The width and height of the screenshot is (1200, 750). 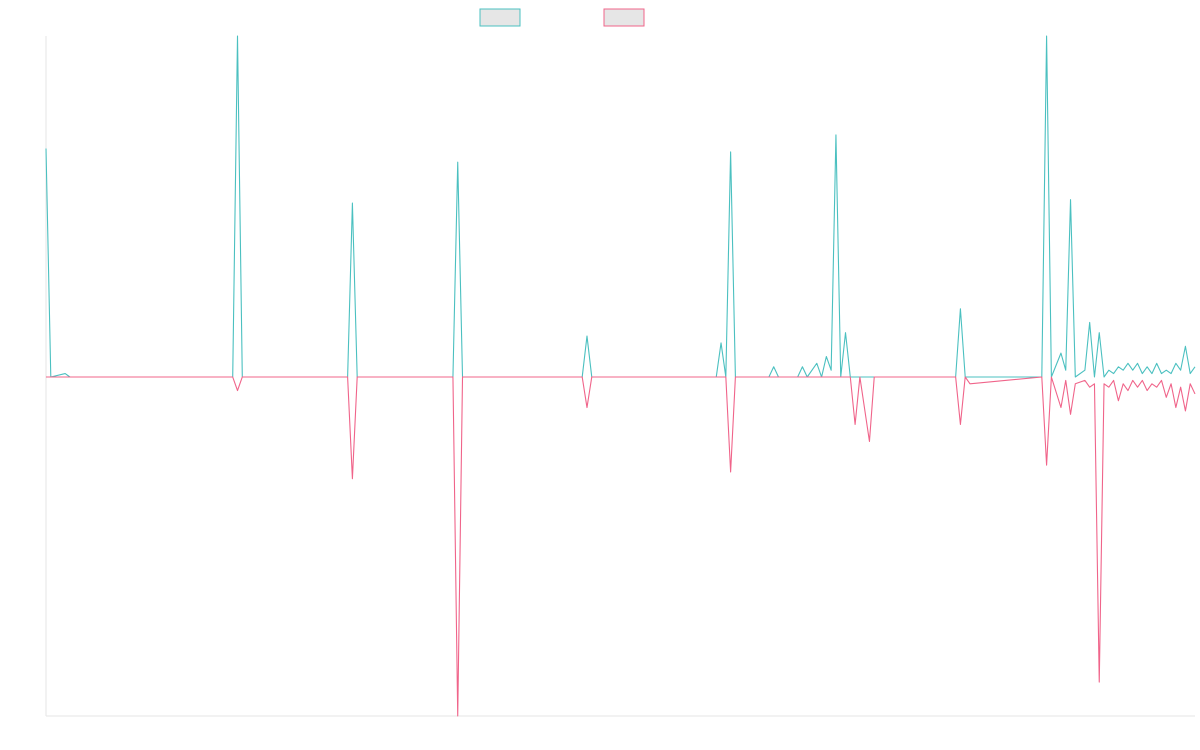 I want to click on legend, so click(x=562, y=17).